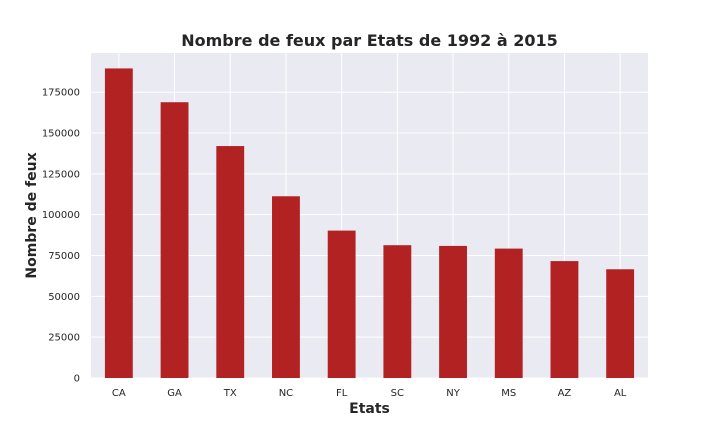 Image resolution: width=720 pixels, height=432 pixels. I want to click on x-tick-labels: CA GA TX NC FL SC NY MS AZ AL, so click(369, 393).